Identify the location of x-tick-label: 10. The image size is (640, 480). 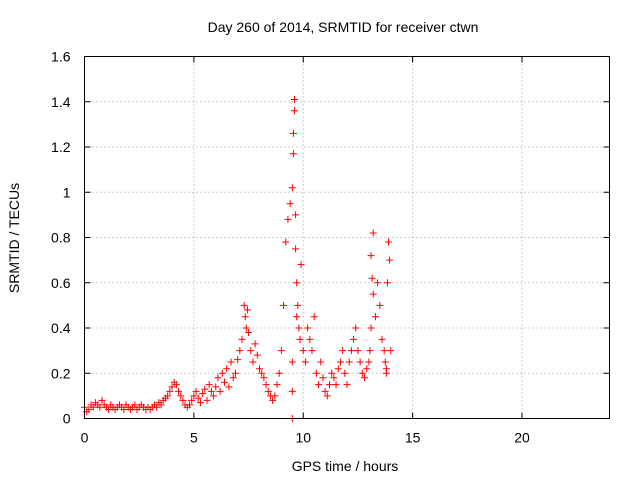
(303, 438).